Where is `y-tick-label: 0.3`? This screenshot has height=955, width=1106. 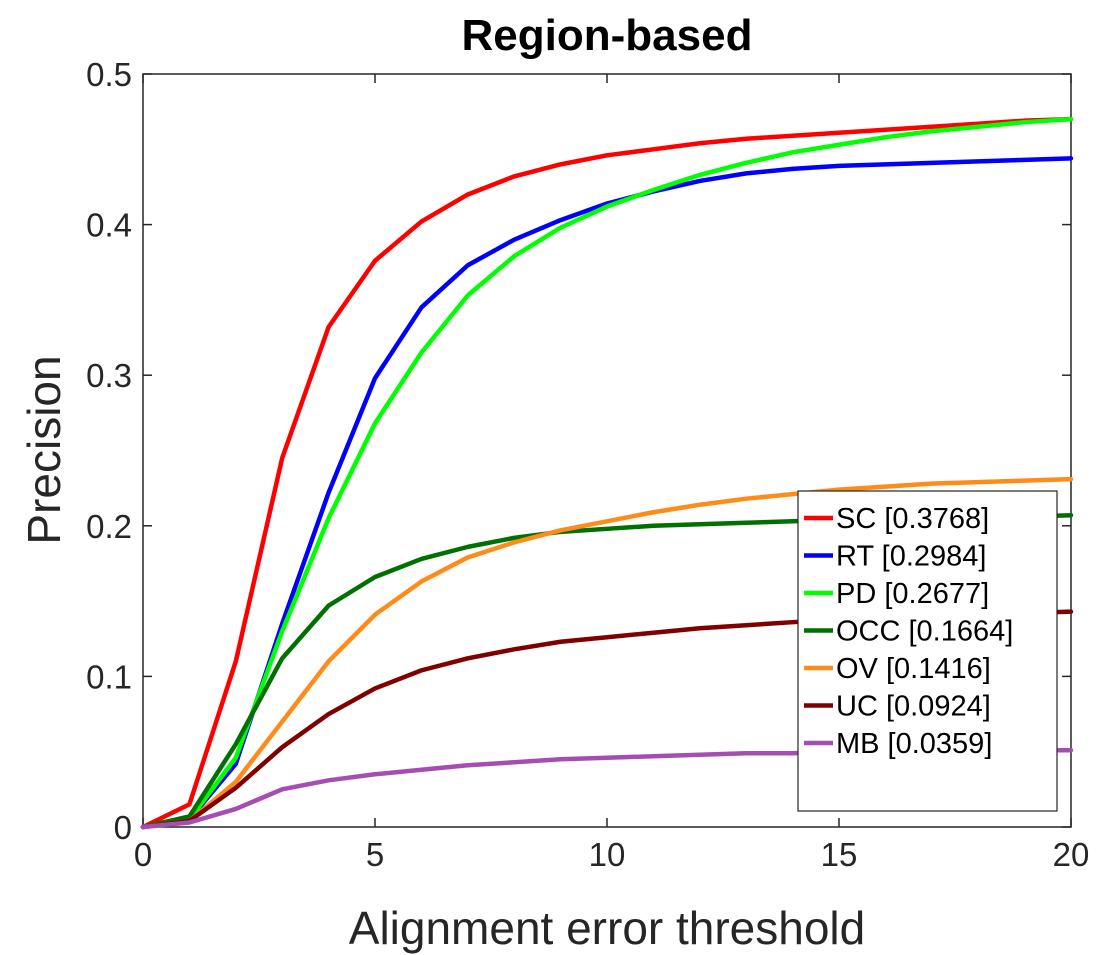
y-tick-label: 0.3 is located at coordinates (109, 375).